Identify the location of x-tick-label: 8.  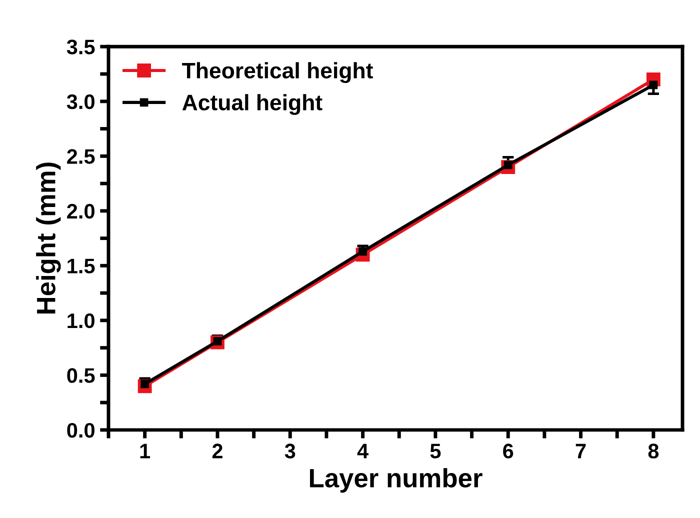
(653, 451).